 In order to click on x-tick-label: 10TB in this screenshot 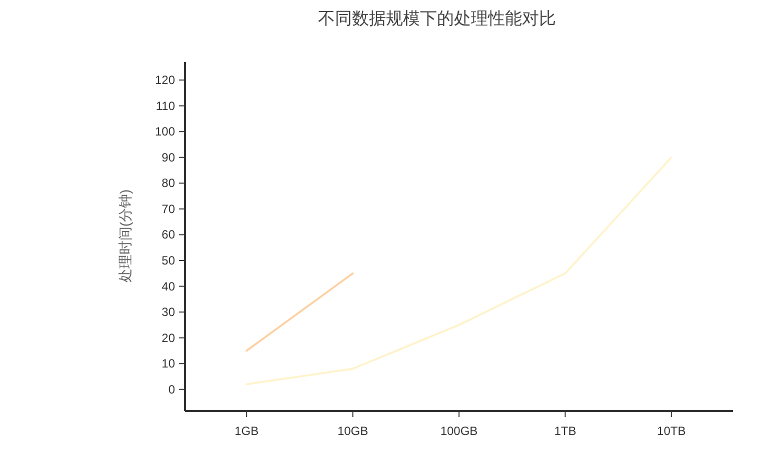, I will do `click(671, 431)`.